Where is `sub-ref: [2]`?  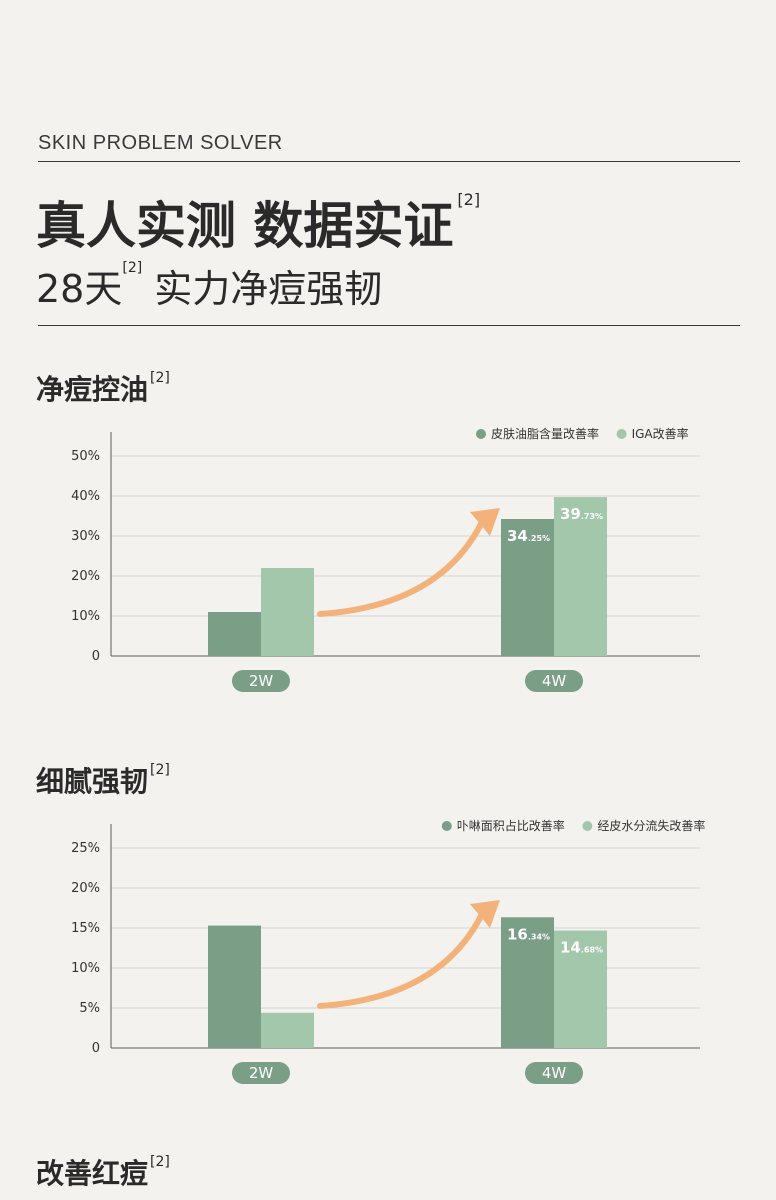 sub-ref: [2] is located at coordinates (132, 268).